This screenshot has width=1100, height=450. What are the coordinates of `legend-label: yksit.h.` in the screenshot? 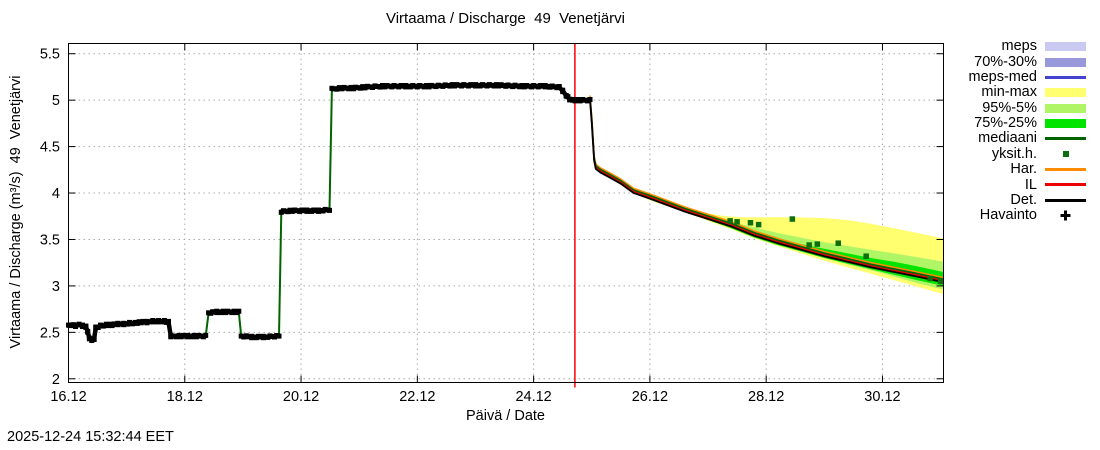 It's located at (1014, 153).